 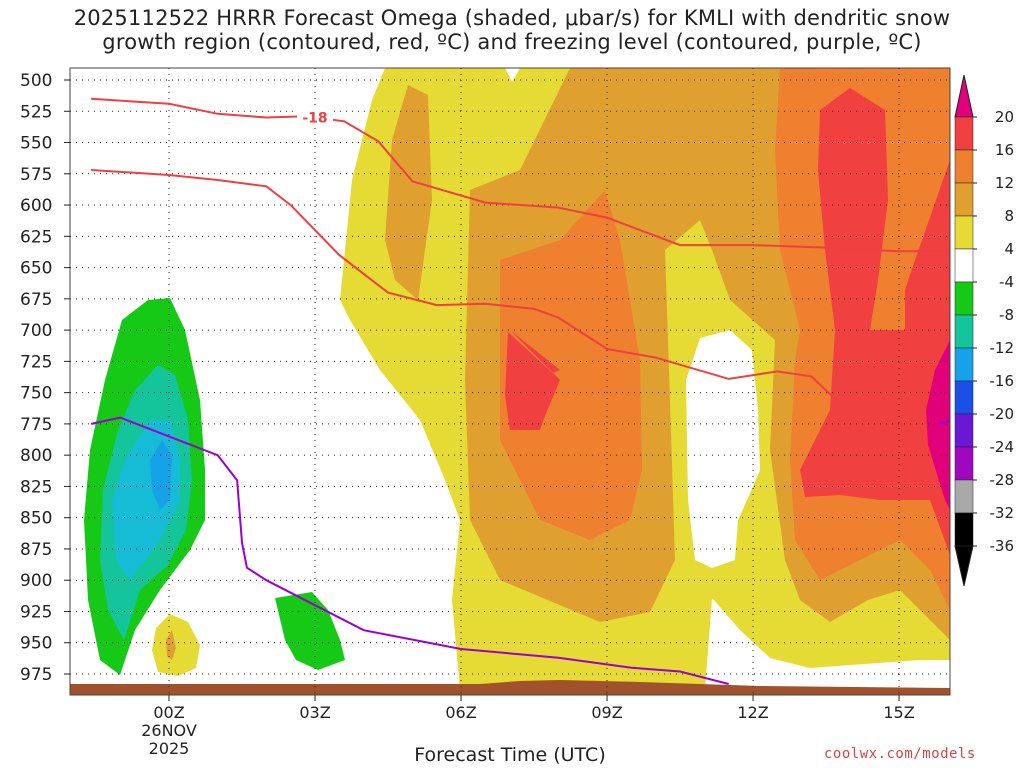 What do you see at coordinates (1002, 348) in the screenshot?
I see `colorbar-label: -12` at bounding box center [1002, 348].